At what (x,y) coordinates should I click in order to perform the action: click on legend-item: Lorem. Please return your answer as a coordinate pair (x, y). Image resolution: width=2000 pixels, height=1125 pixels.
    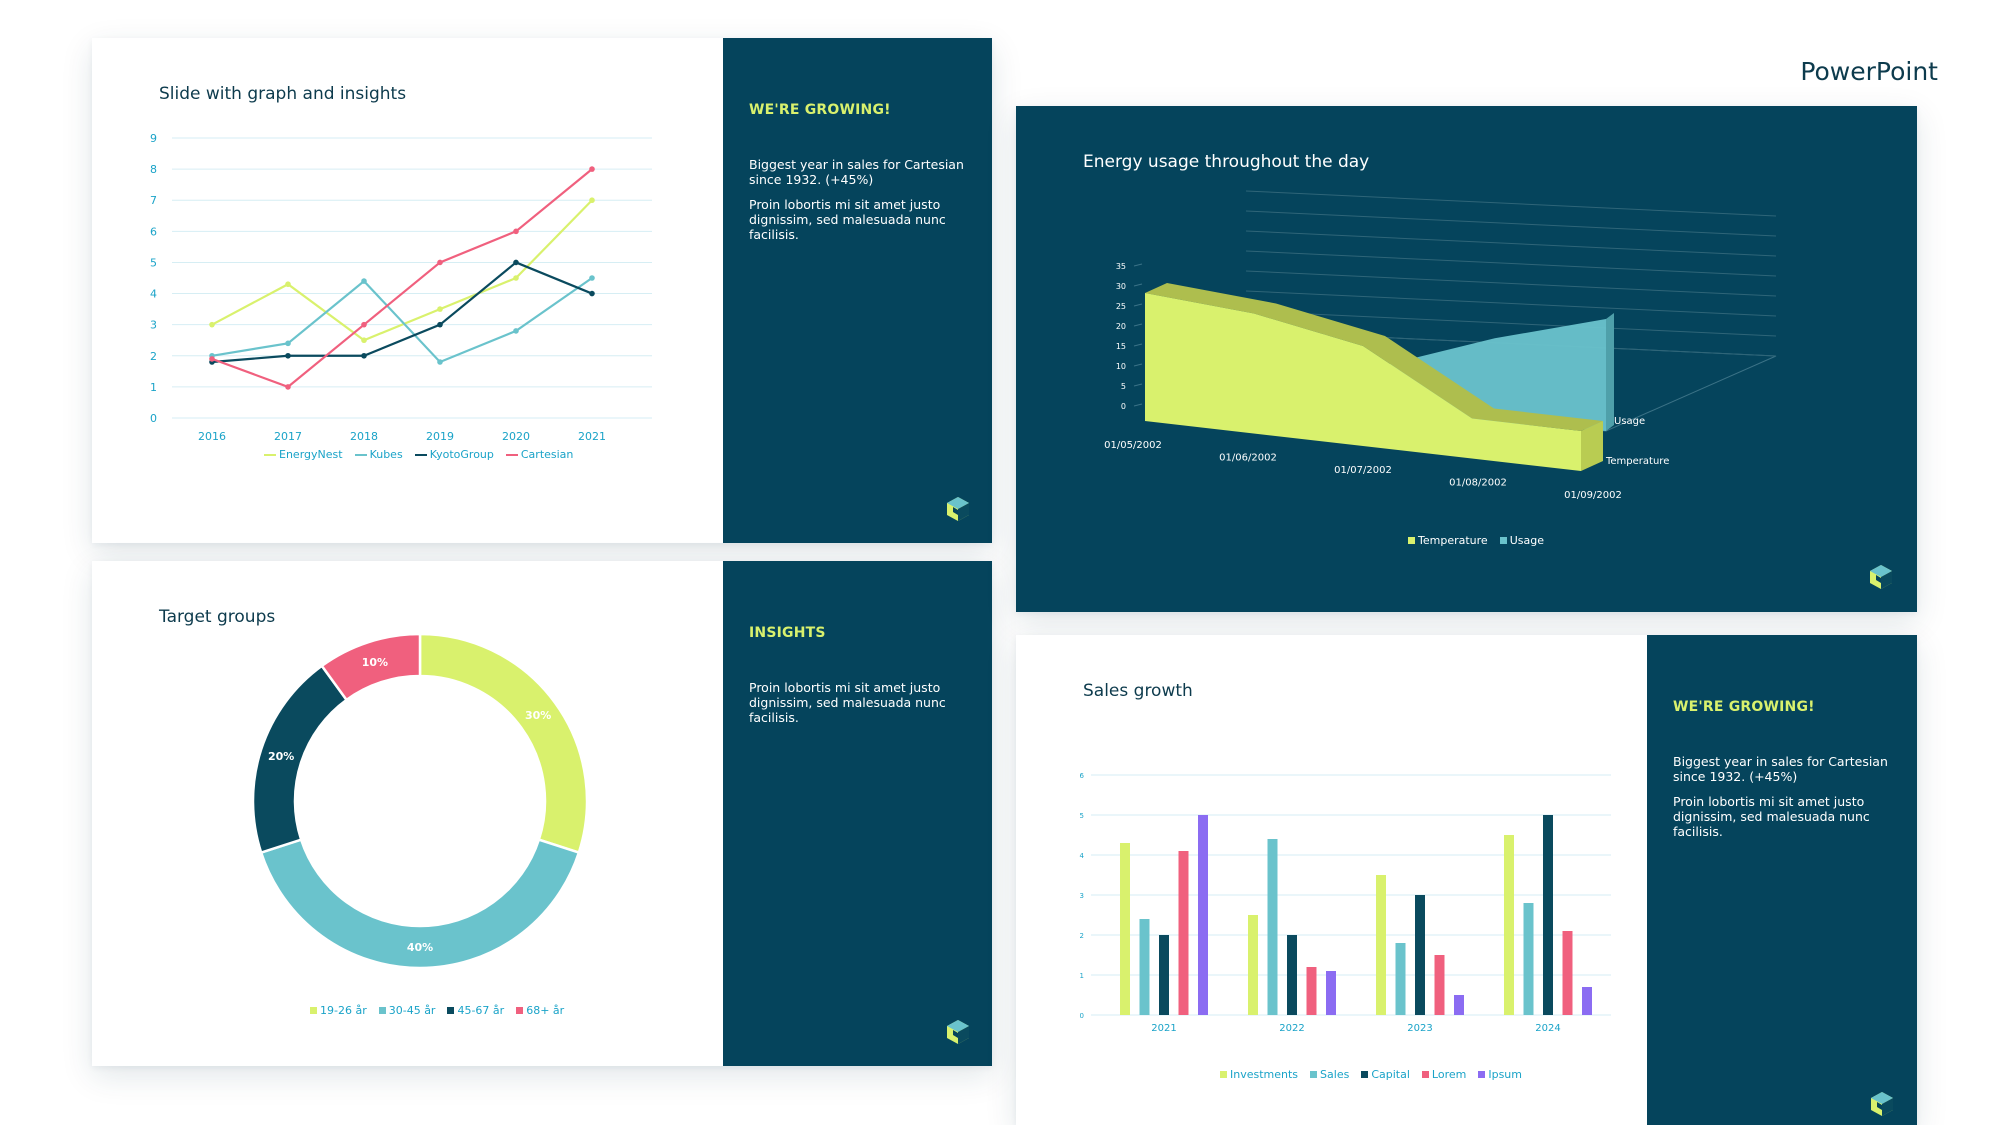
    Looking at the image, I should click on (1444, 1074).